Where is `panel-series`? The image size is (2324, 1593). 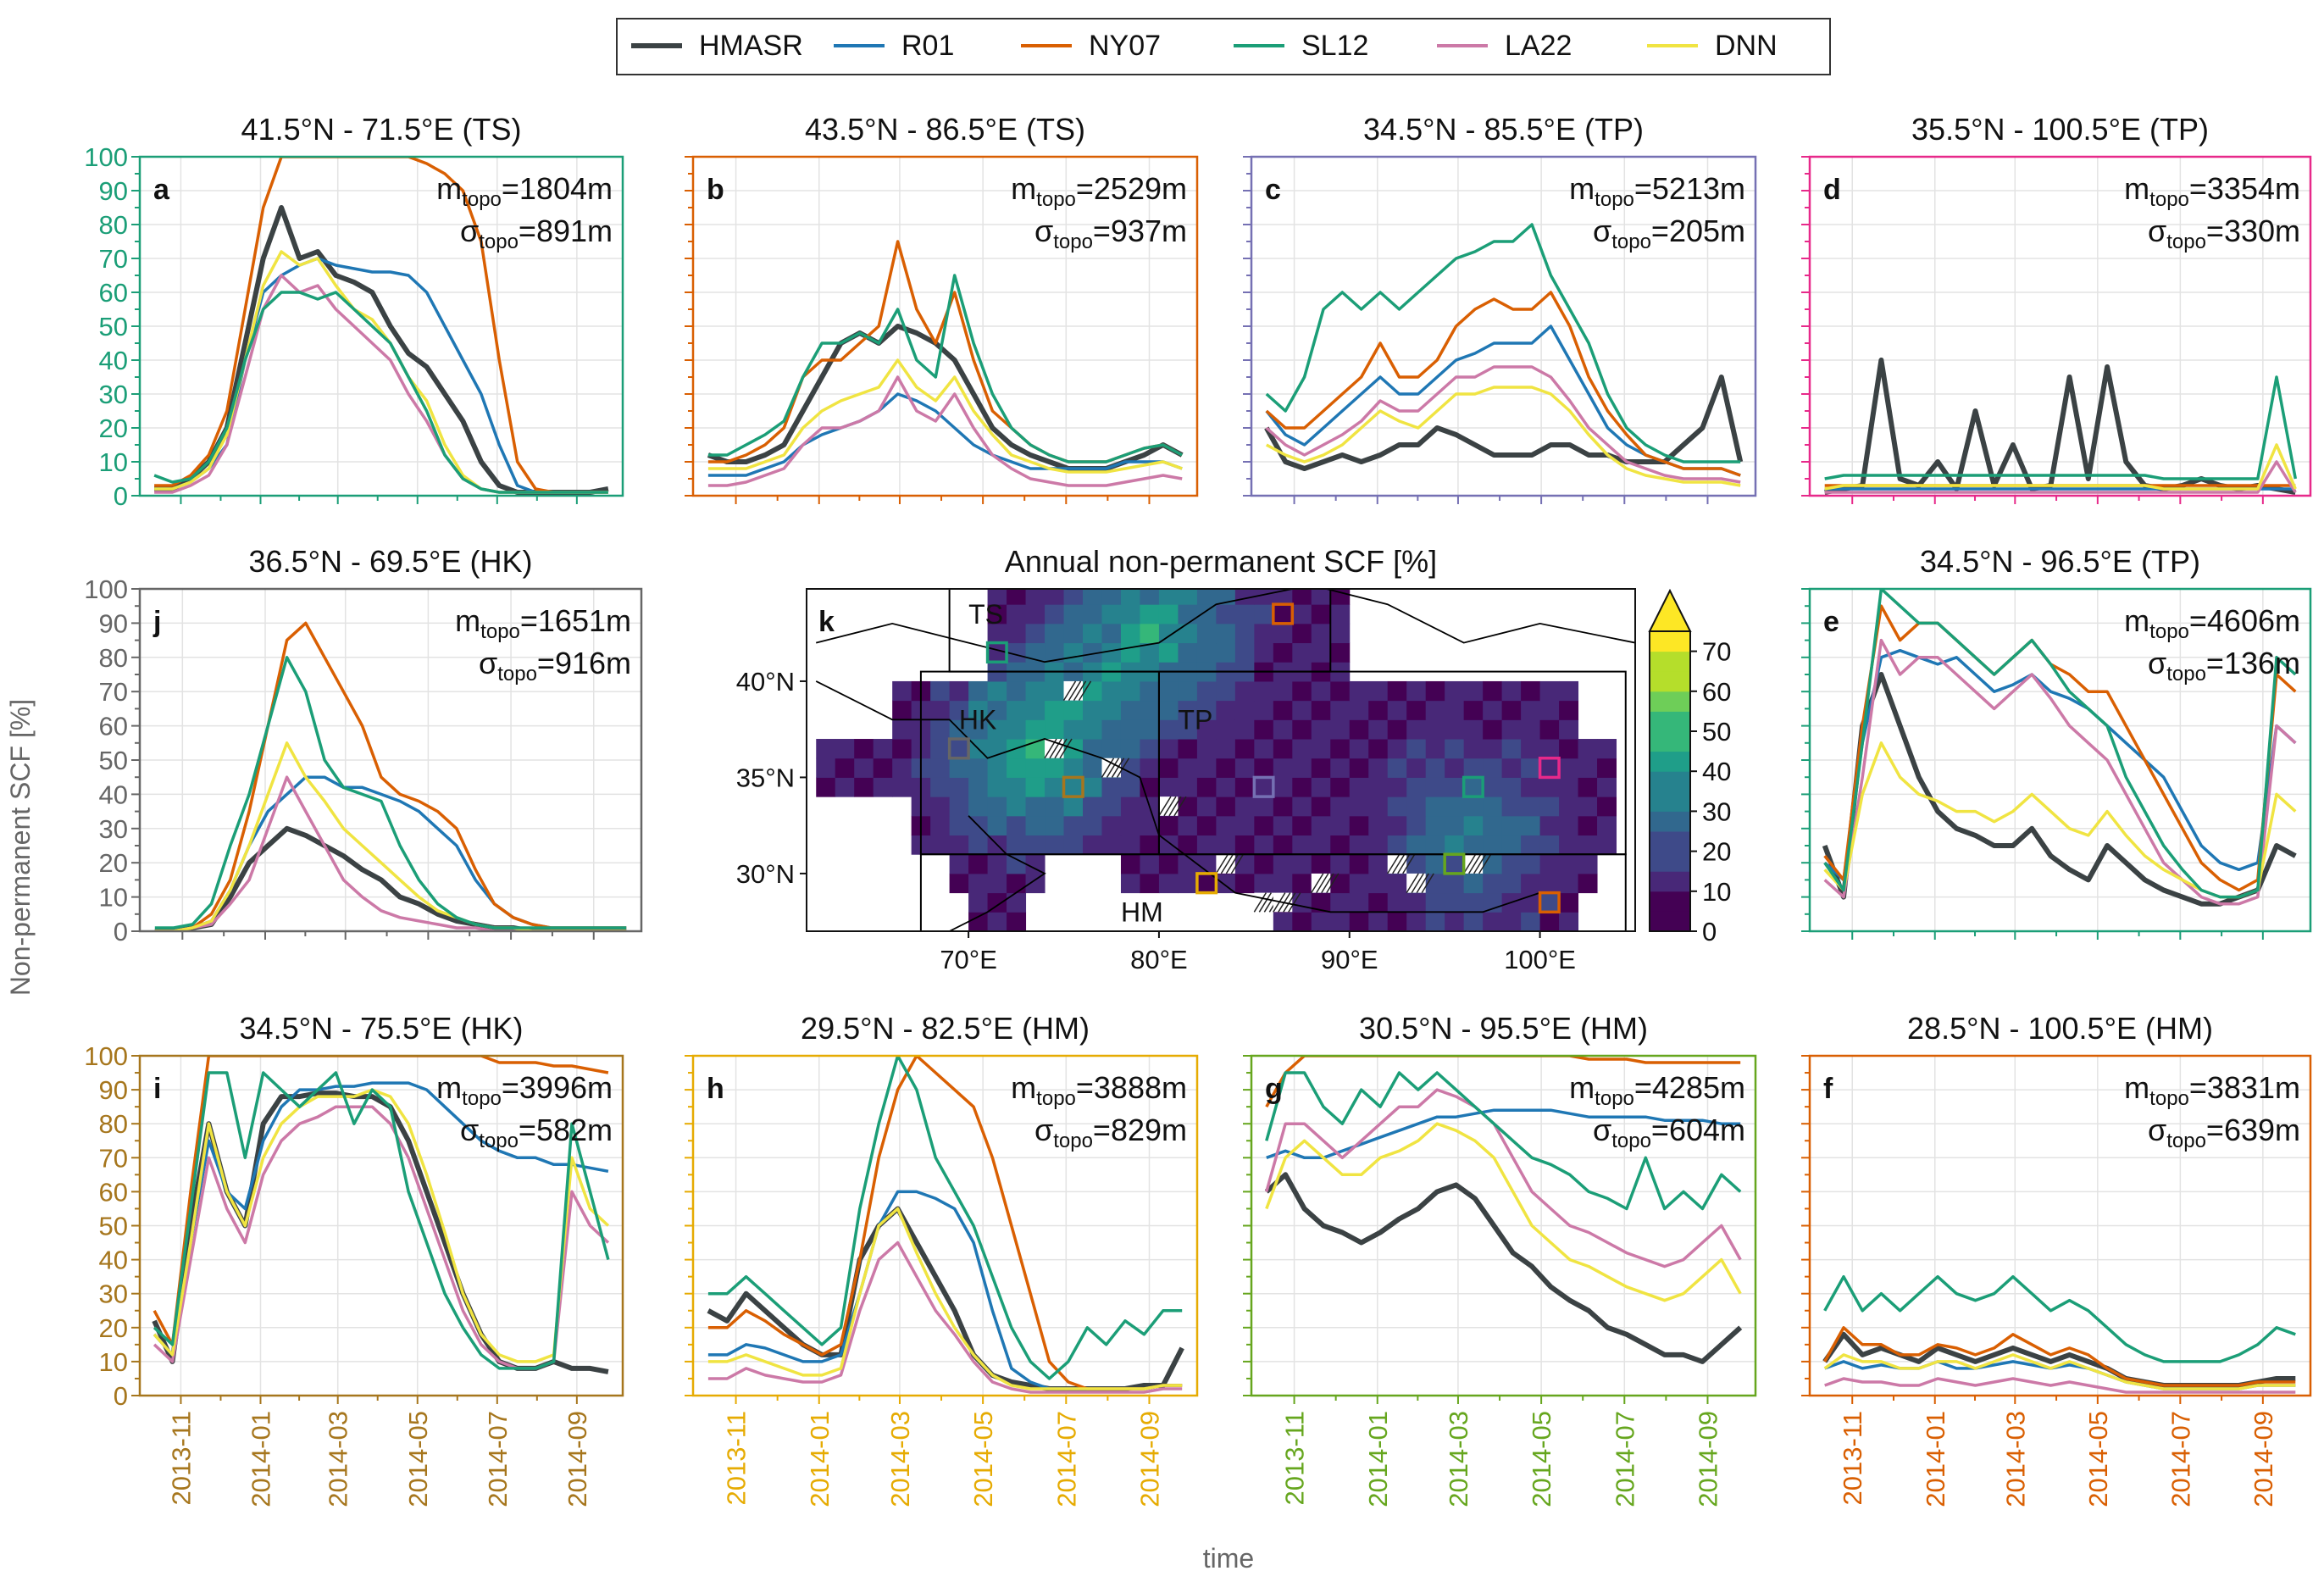 panel-series is located at coordinates (1504, 355).